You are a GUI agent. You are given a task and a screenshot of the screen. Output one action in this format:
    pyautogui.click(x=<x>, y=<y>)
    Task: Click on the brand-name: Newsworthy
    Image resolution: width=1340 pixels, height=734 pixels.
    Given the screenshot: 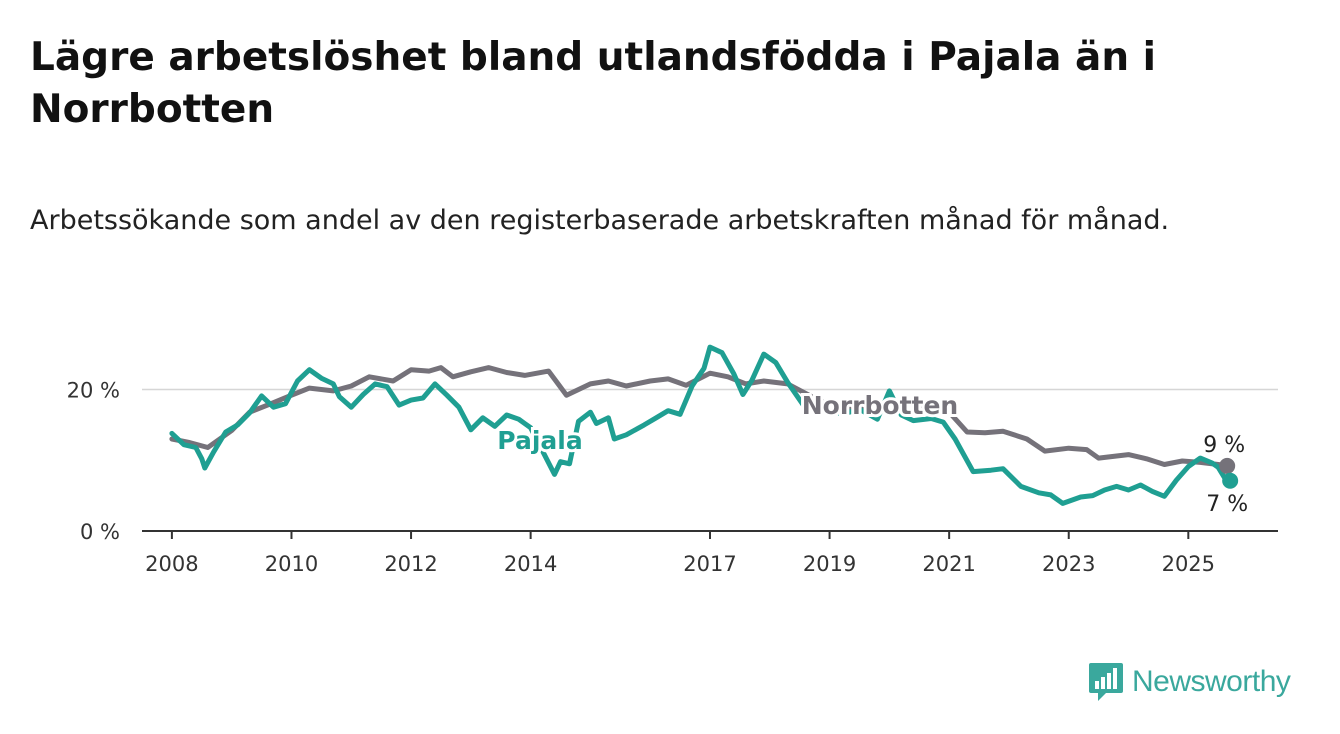 What is the action you would take?
    pyautogui.click(x=1211, y=681)
    